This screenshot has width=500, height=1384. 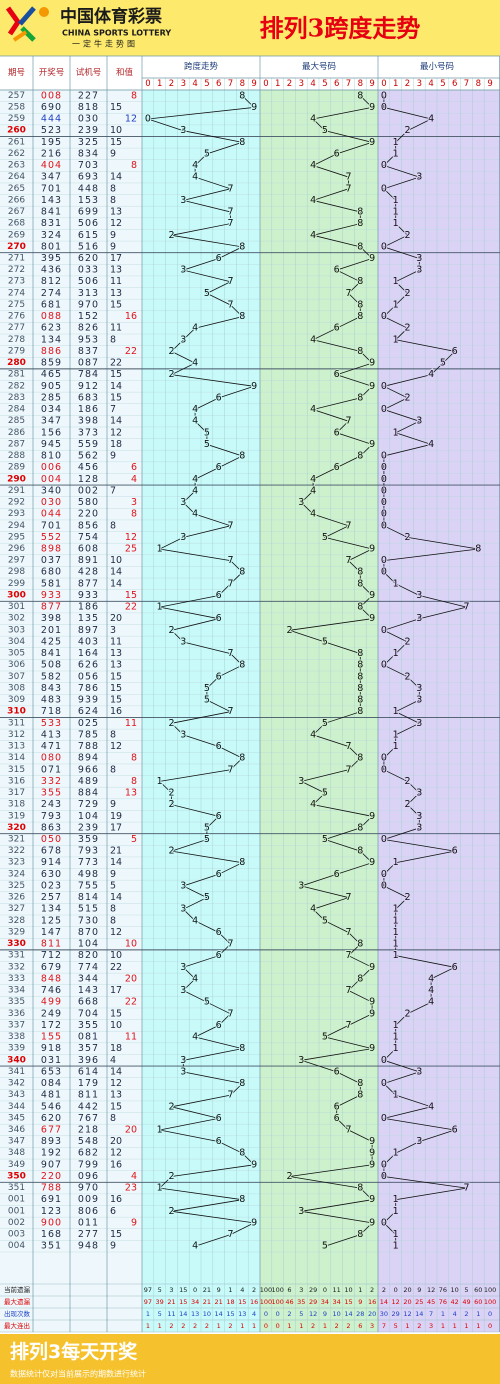 I want to click on draw-number: 044, so click(x=51, y=514).